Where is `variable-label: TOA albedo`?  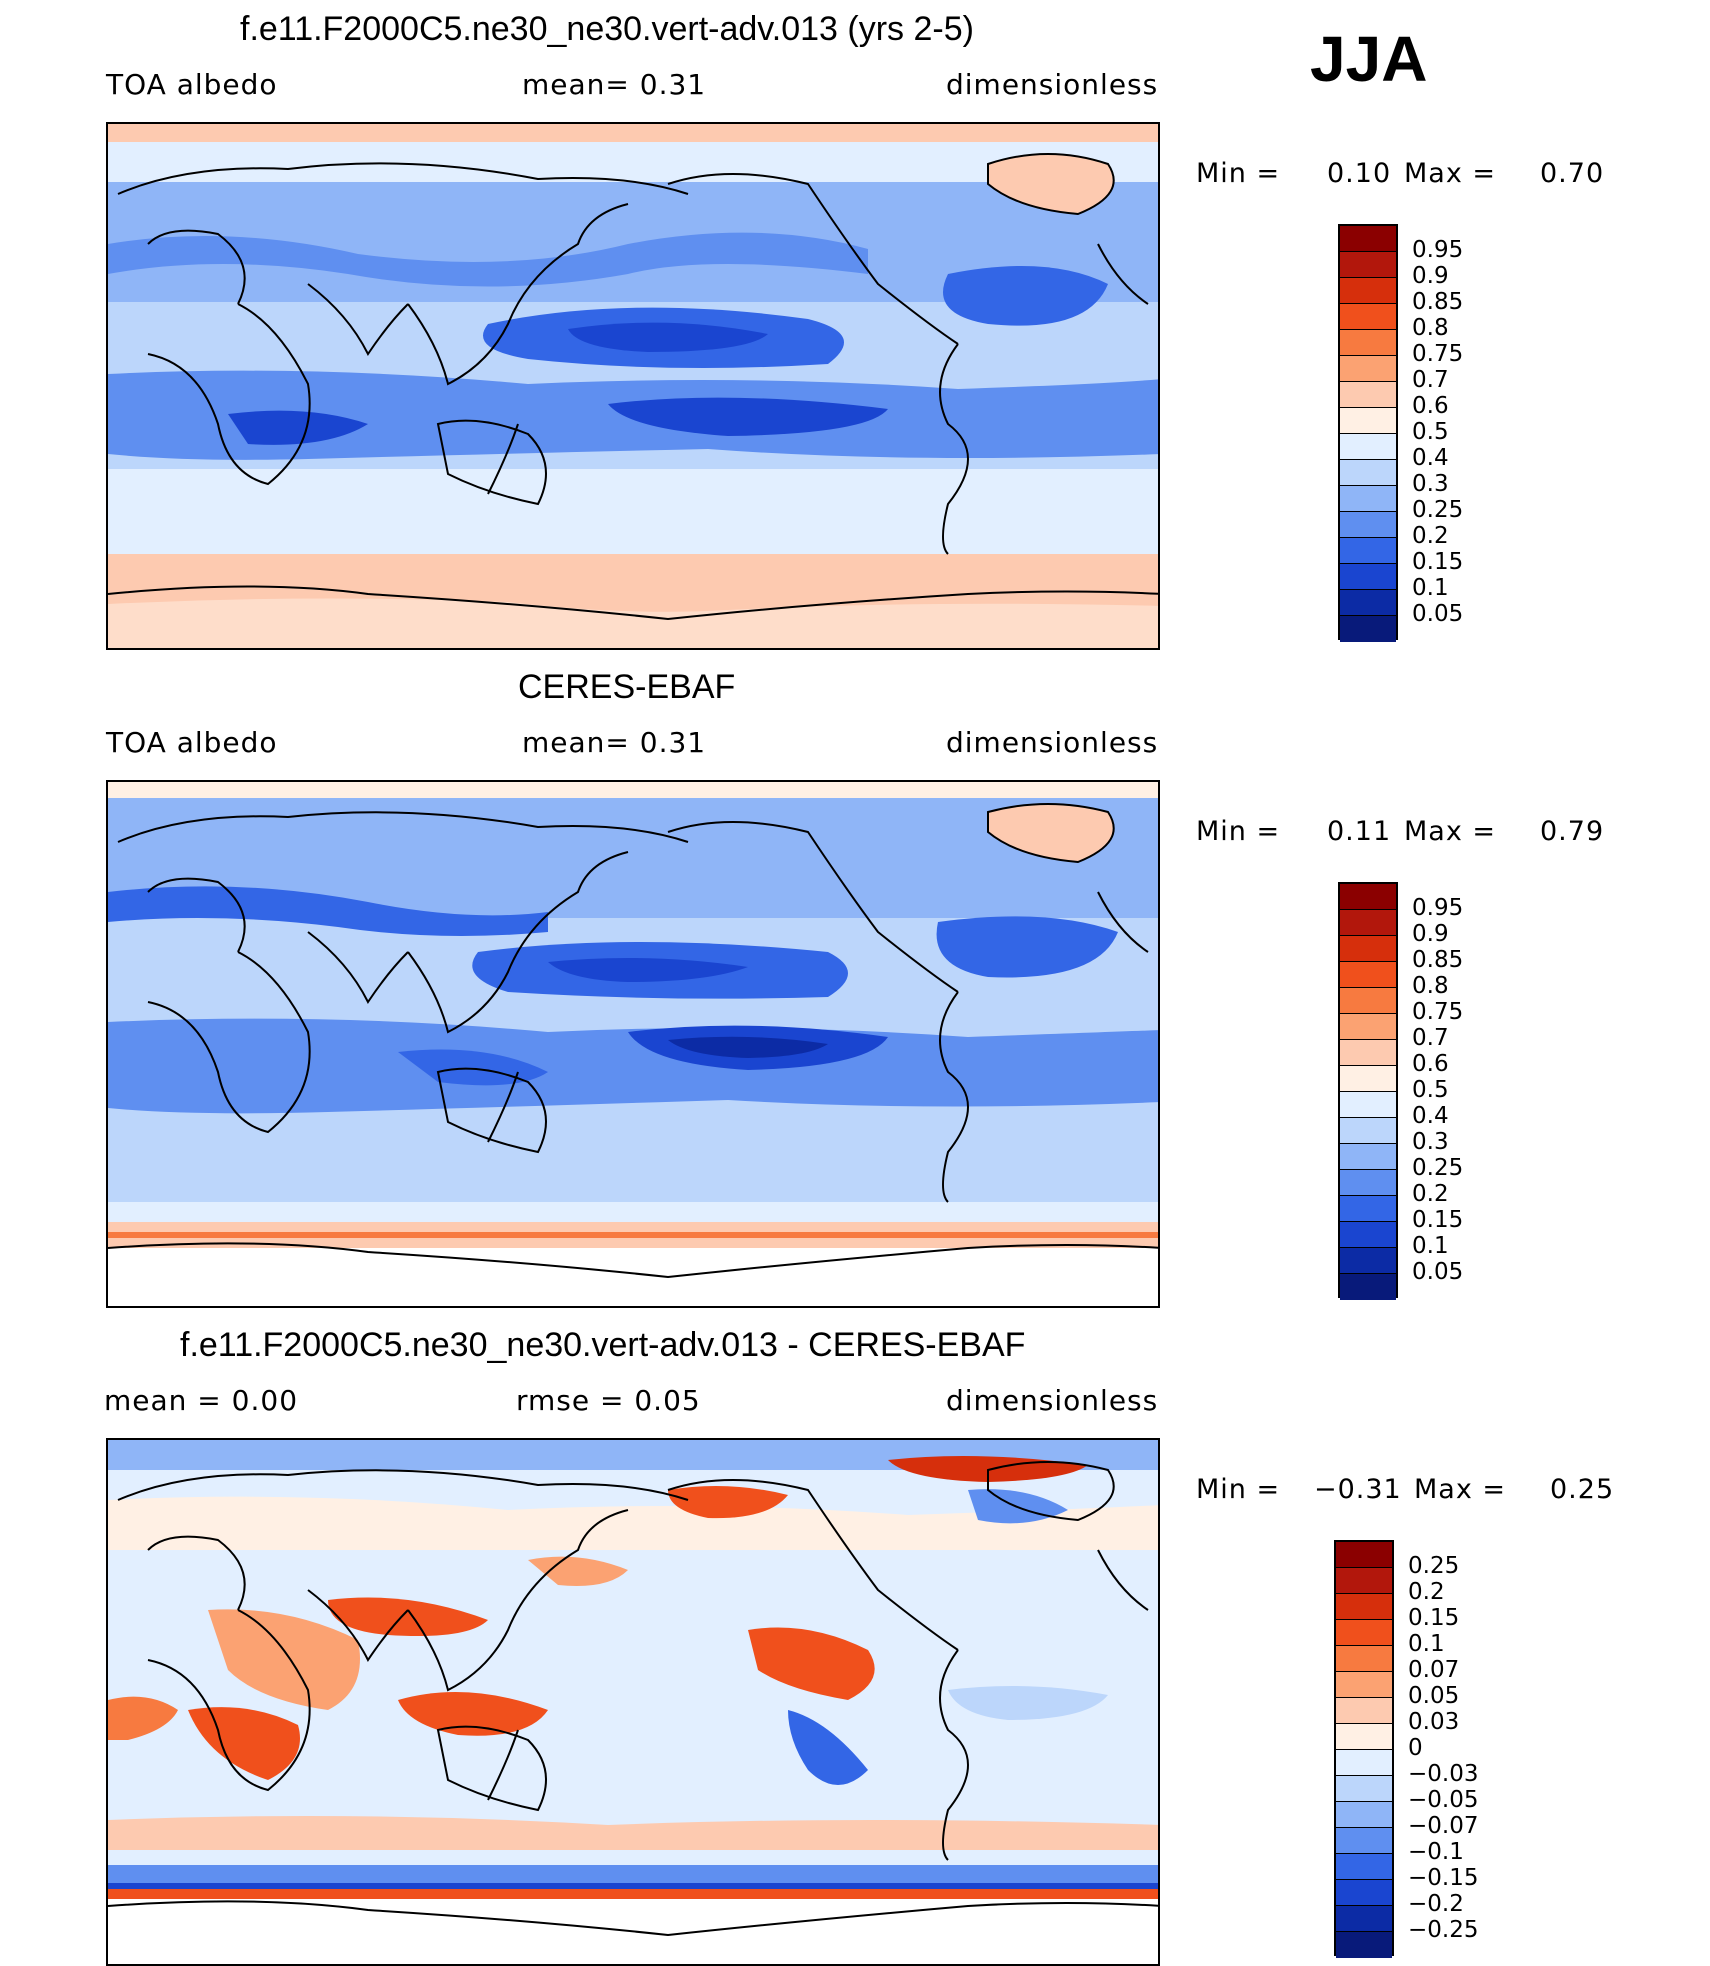 variable-label: TOA albedo is located at coordinates (192, 84).